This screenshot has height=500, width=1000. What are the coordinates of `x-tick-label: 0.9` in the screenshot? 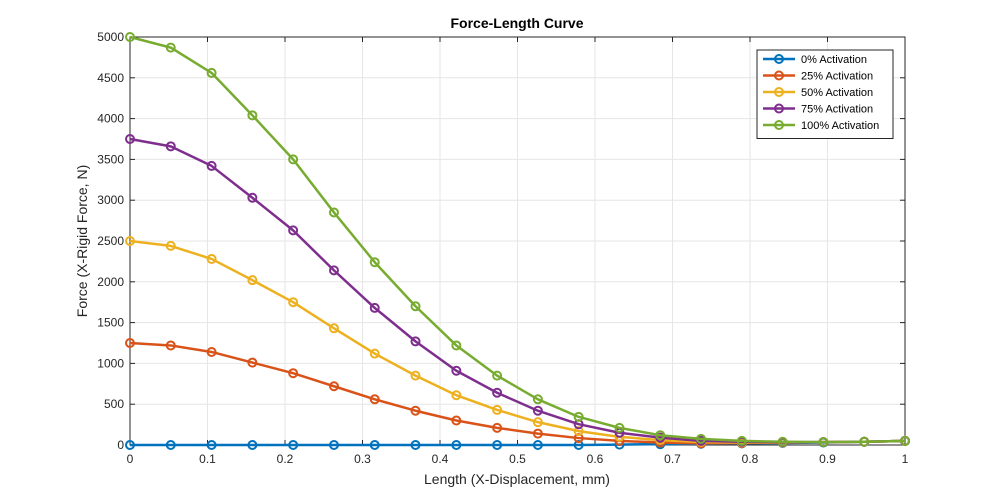 It's located at (827, 459).